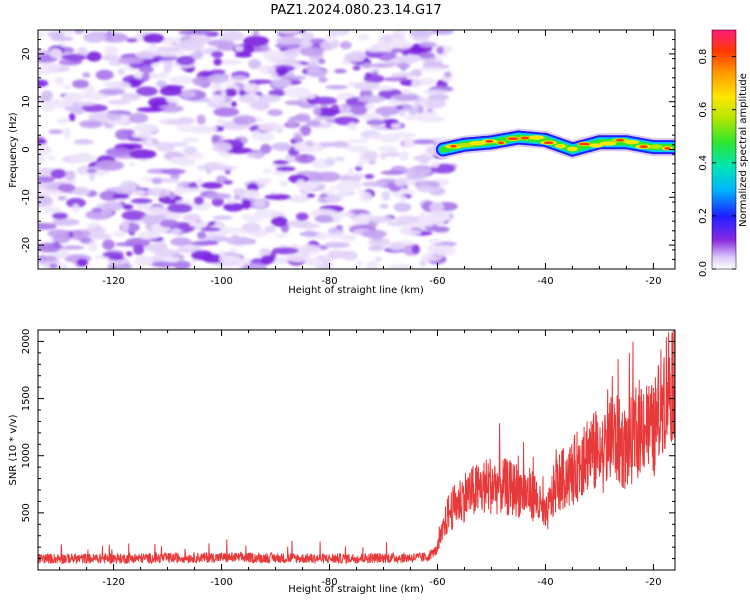 The image size is (750, 600). I want to click on colorbar-tick-label: 0.6, so click(703, 110).